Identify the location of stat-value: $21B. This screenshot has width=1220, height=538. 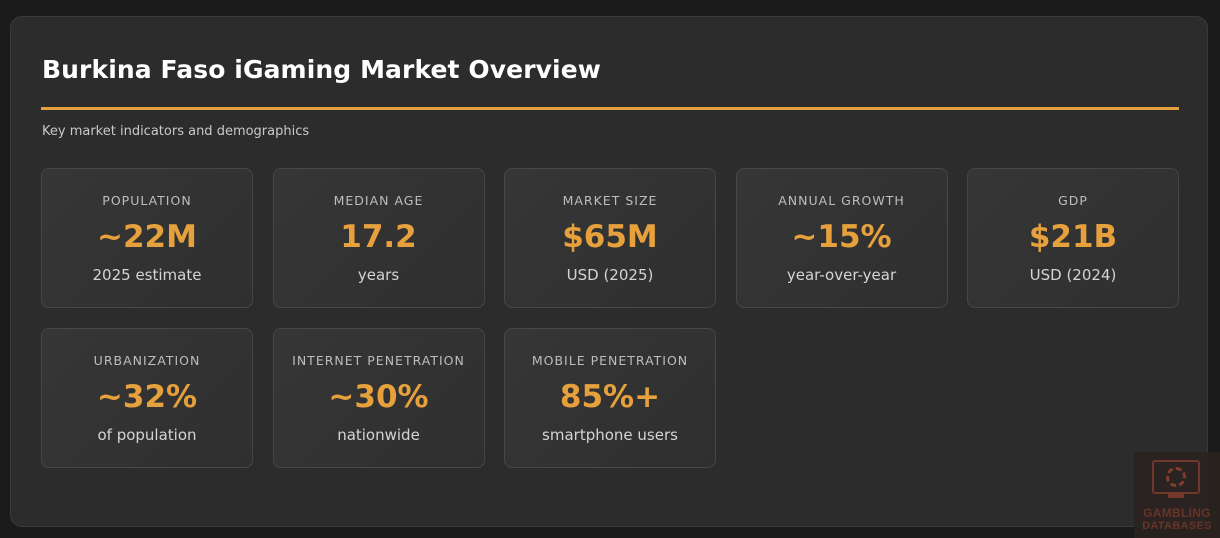
(1073, 237).